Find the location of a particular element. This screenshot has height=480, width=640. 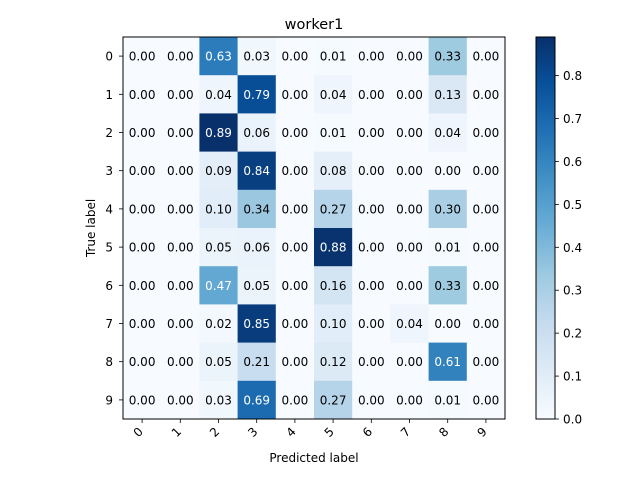

cell-value-label: 0.02 is located at coordinates (218, 324).